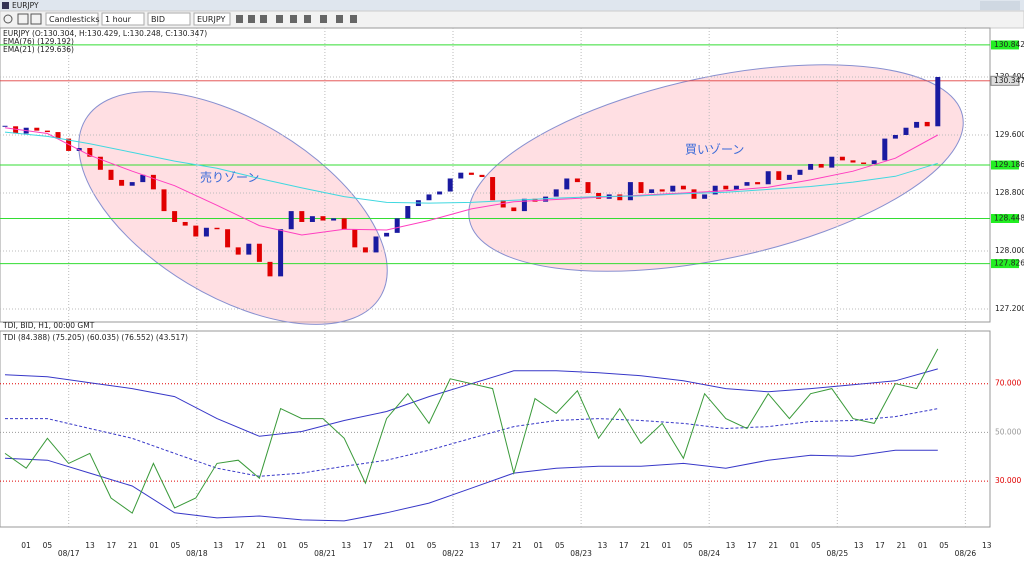  What do you see at coordinates (1009, 263) in the screenshot?
I see `level-label: 127.826` at bounding box center [1009, 263].